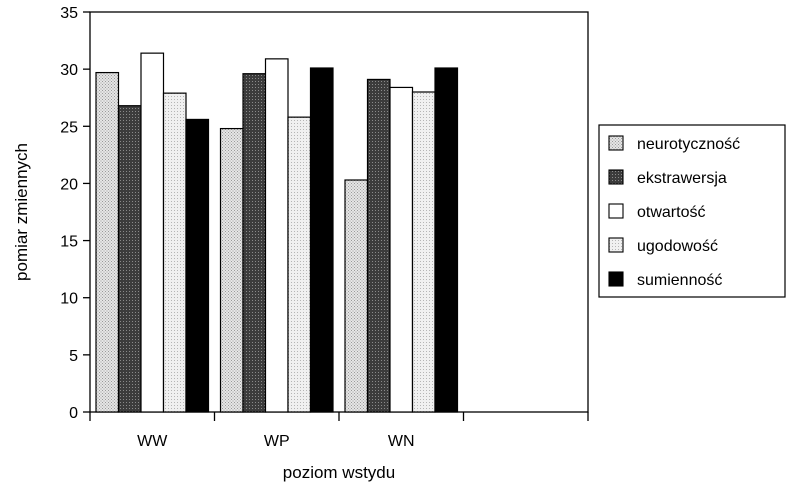 Image resolution: width=792 pixels, height=491 pixels. Describe the element at coordinates (423, 252) in the screenshot. I see `bar-ugodowość-WN` at that location.